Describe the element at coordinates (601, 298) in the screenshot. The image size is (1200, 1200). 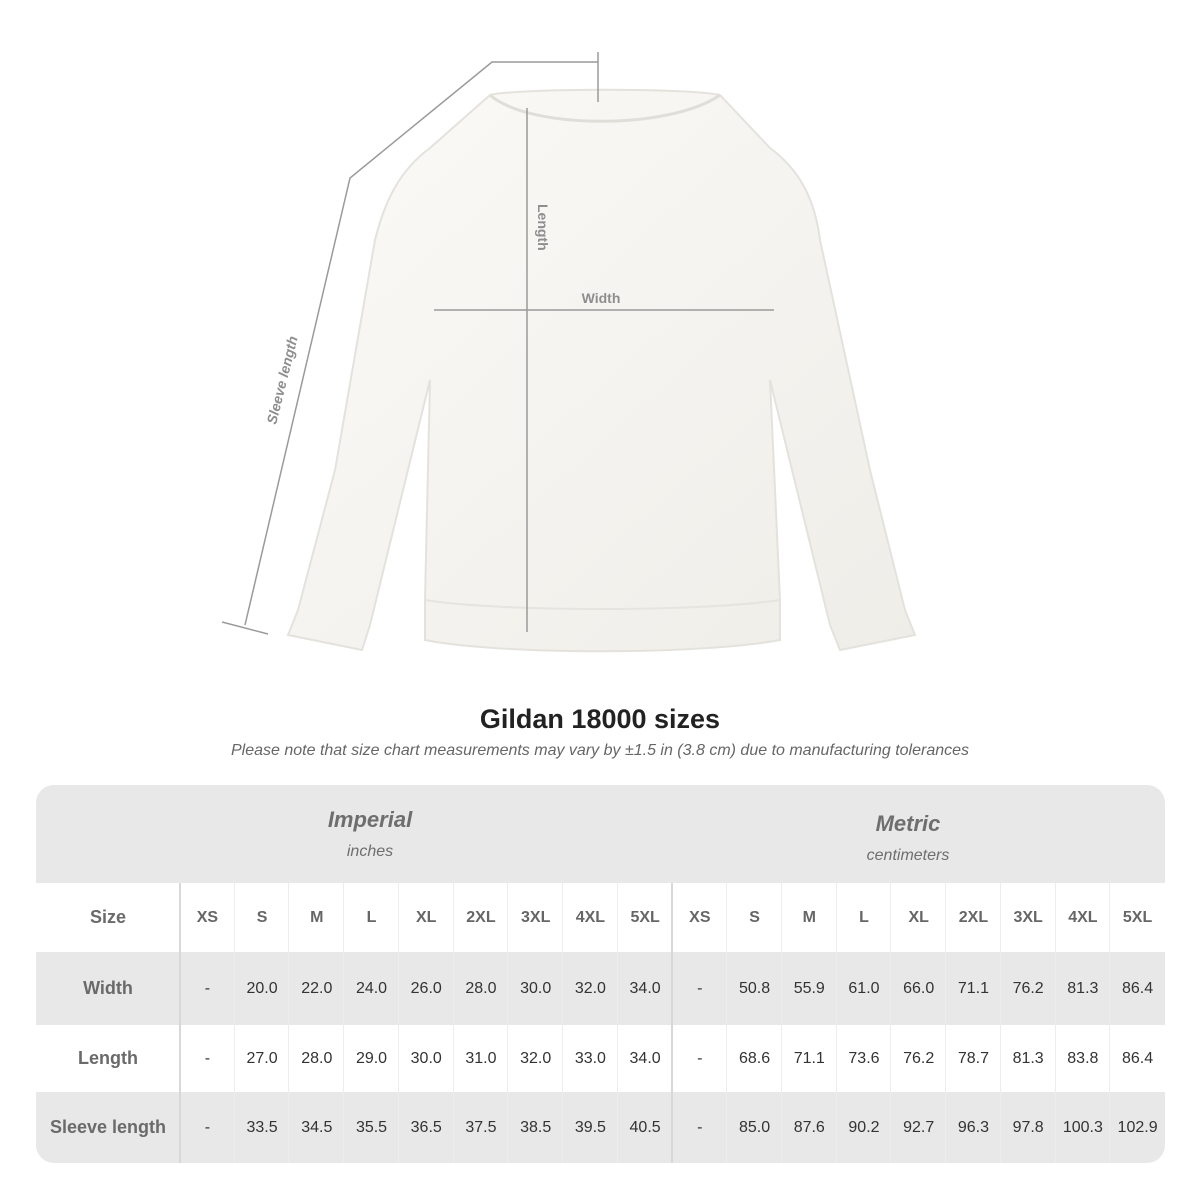
I see `width-label: Width` at that location.